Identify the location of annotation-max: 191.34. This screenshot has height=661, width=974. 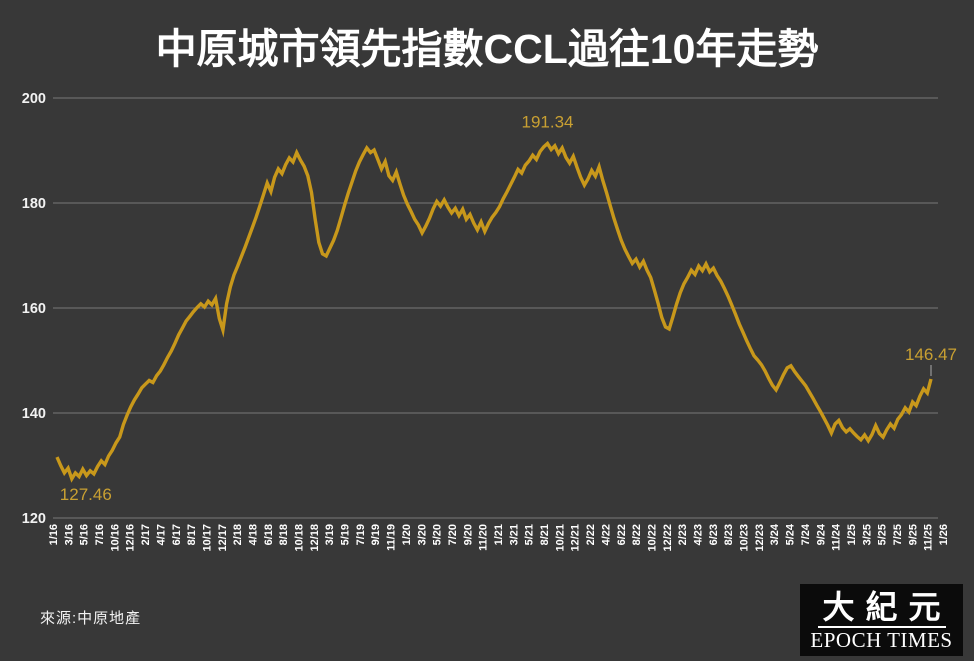
(548, 122).